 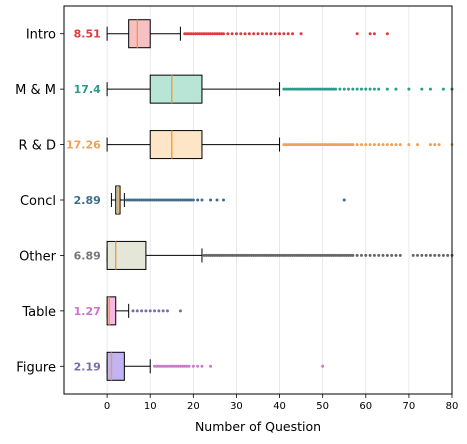 I want to click on box-intro, so click(x=139, y=34).